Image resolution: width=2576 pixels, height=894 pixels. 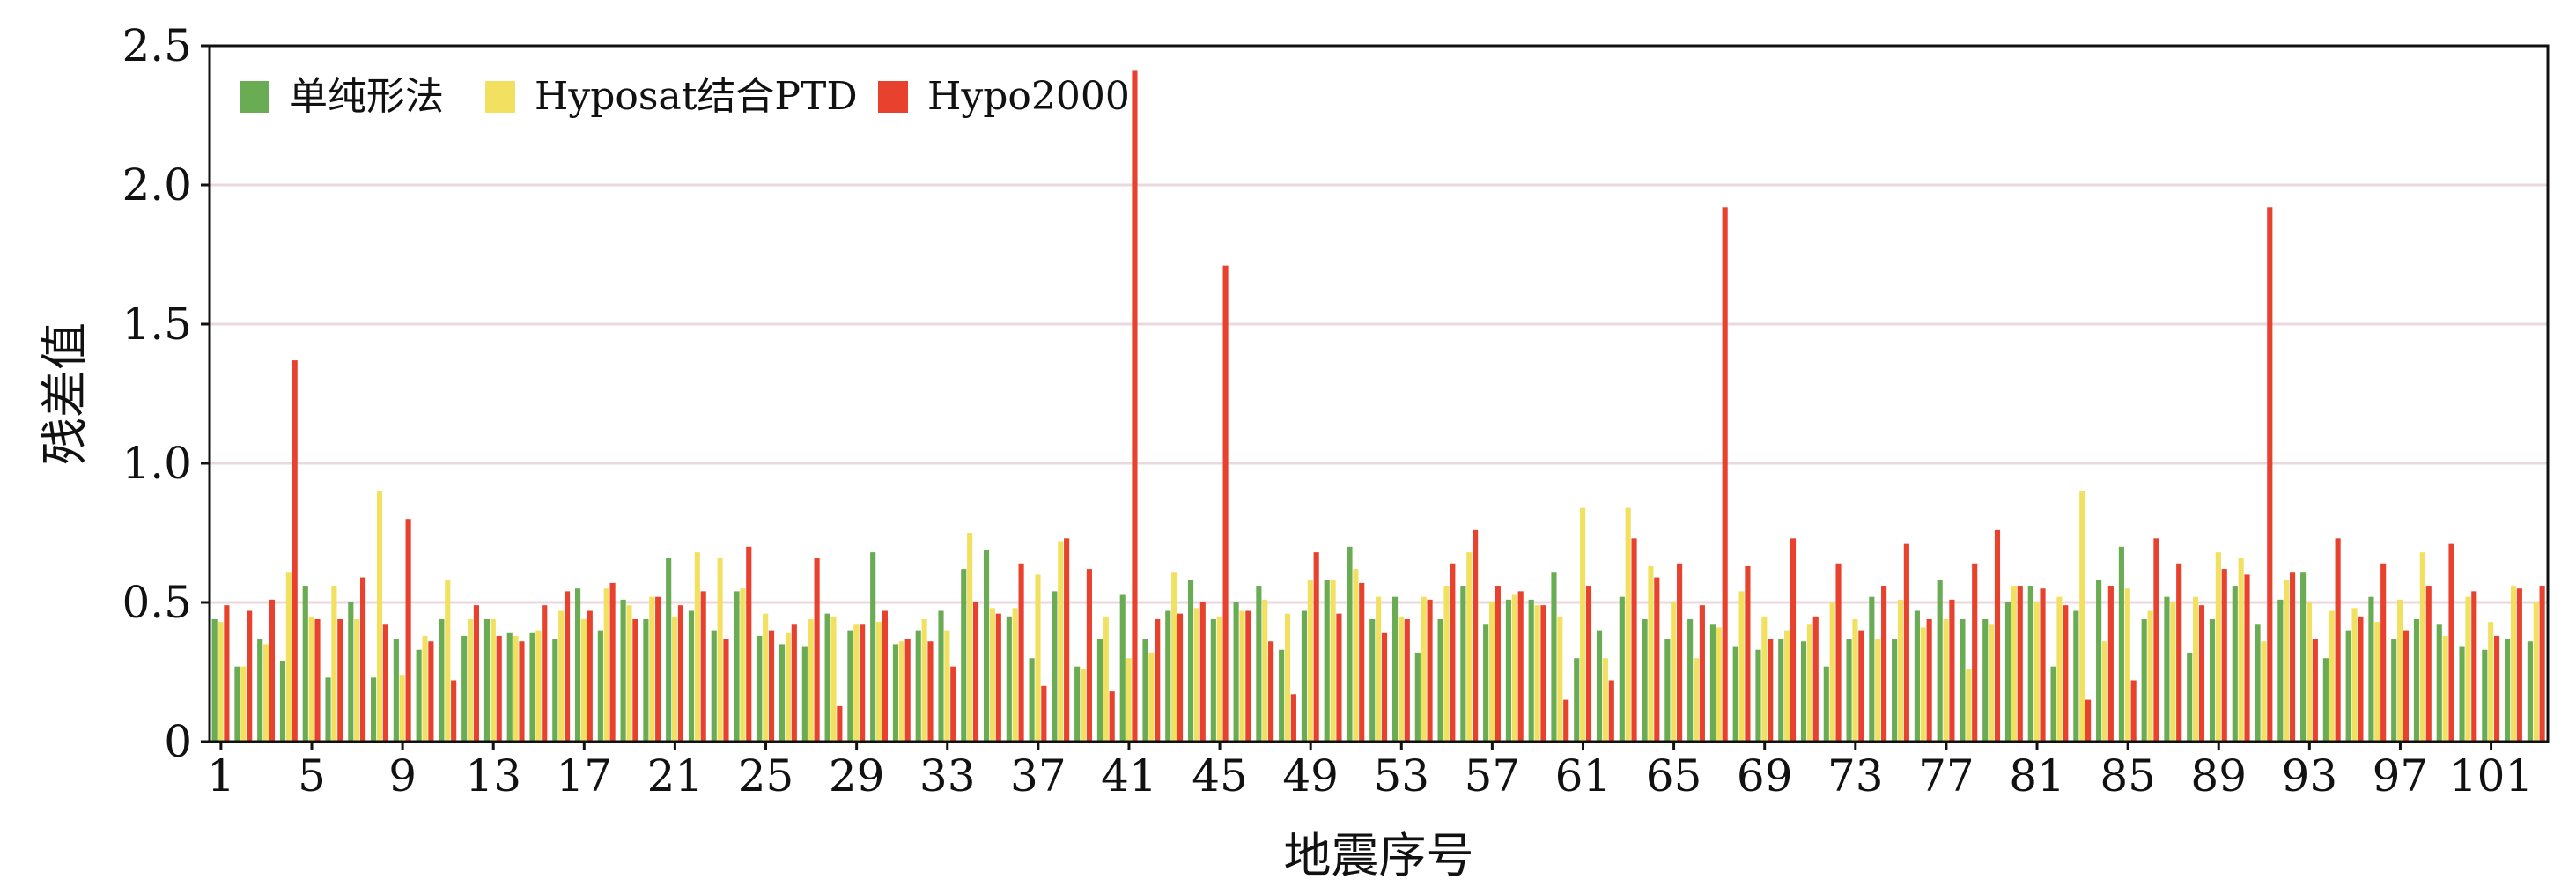 I want to click on x-tick-label-49: 49, so click(x=1310, y=776).